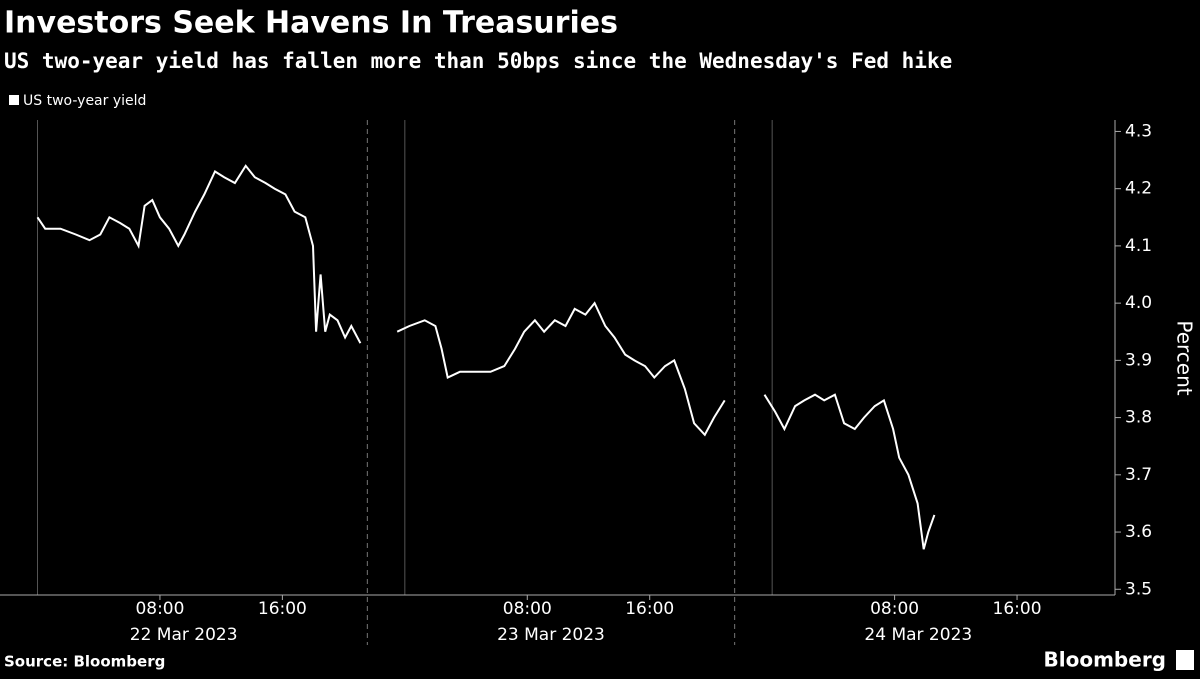 The height and width of the screenshot is (679, 1200). Describe the element at coordinates (1185, 357) in the screenshot. I see `y-axis-title: Percent` at that location.